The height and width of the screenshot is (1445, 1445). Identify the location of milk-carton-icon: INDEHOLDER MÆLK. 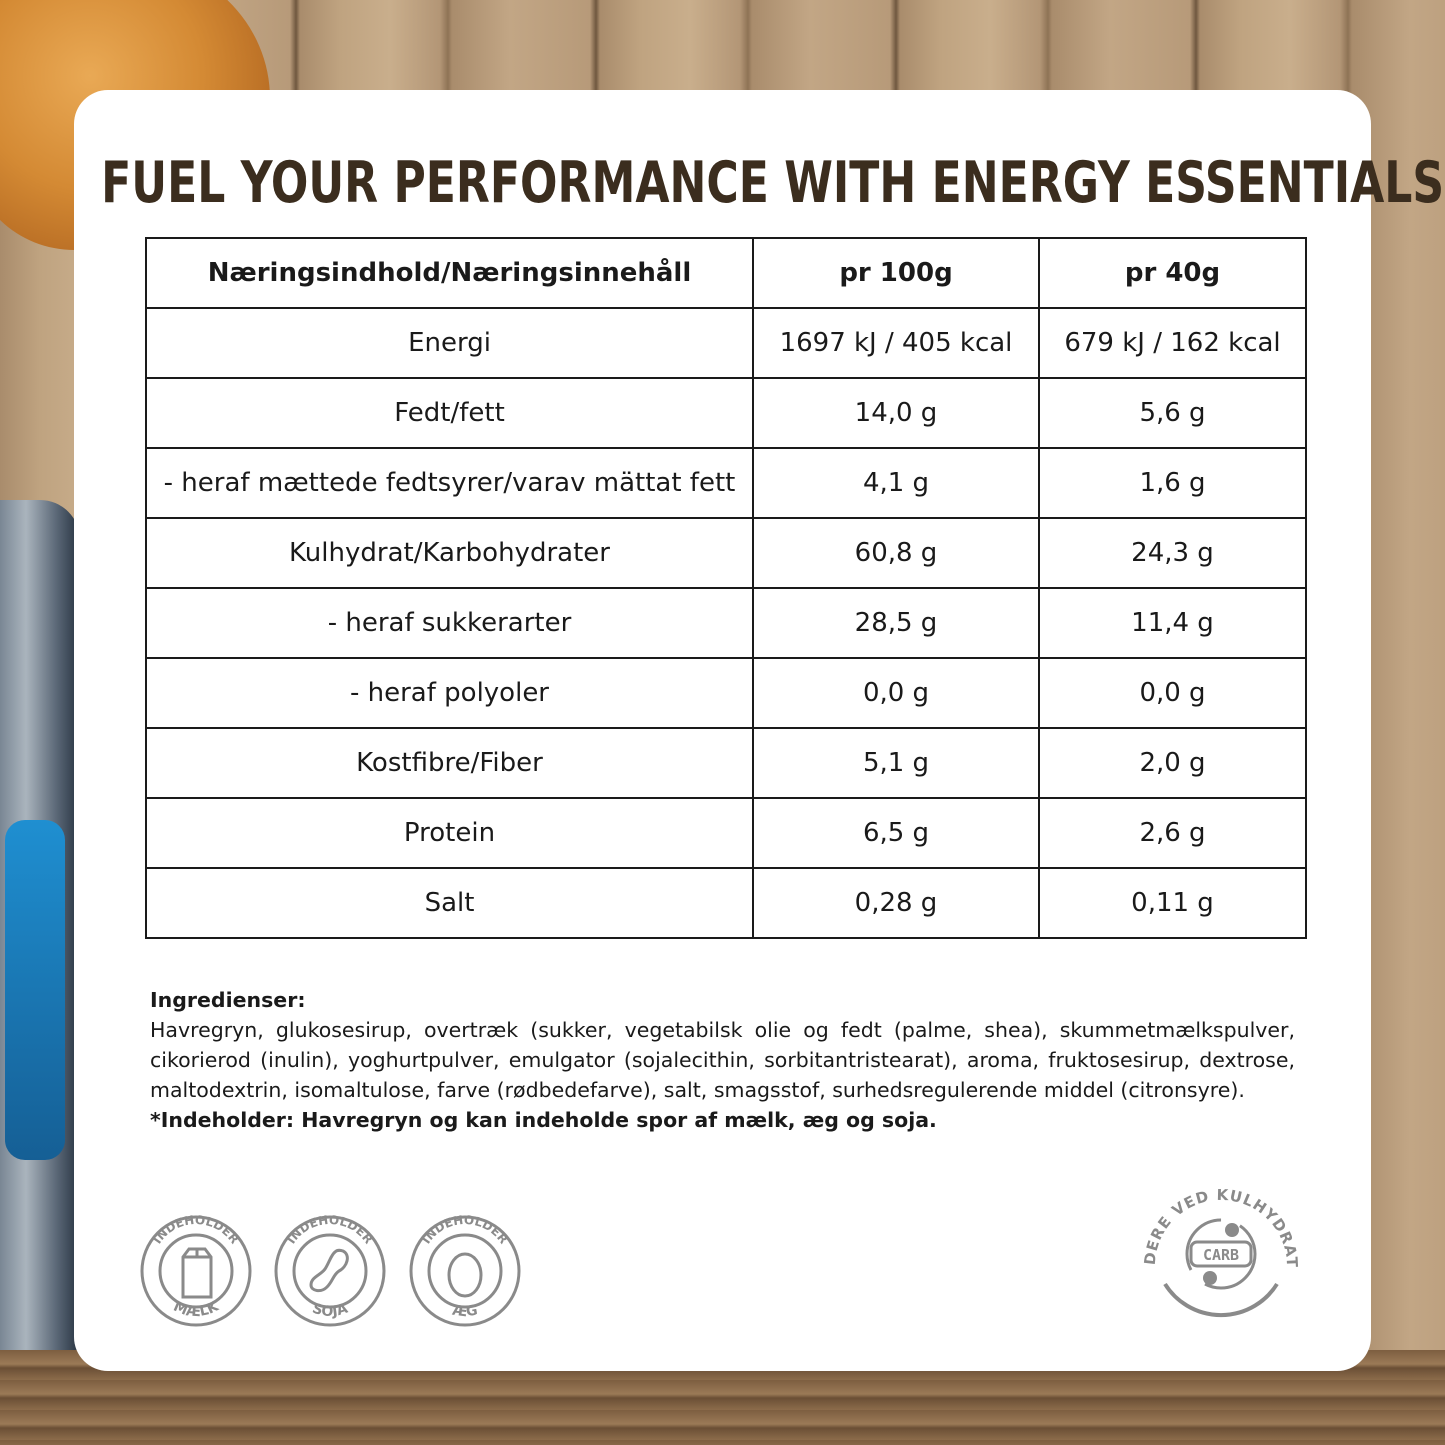
(196, 1270).